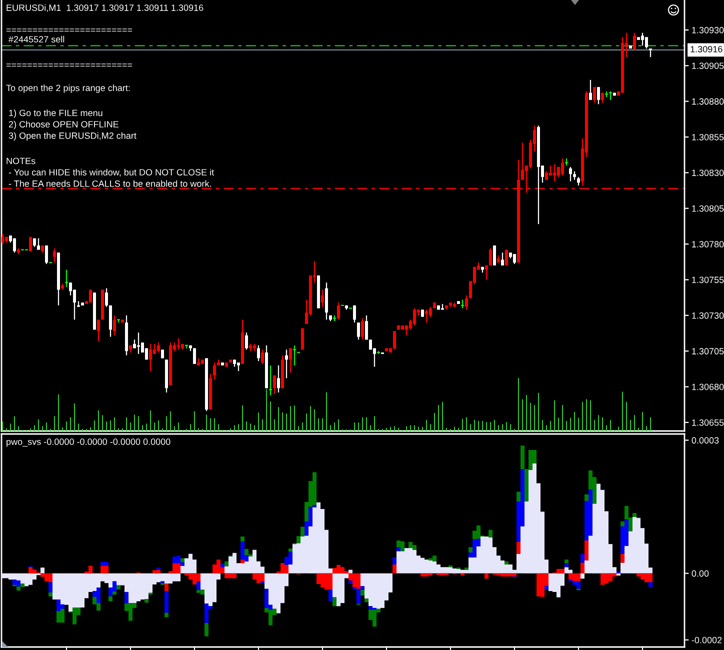 This screenshot has width=724, height=650. I want to click on chart-title: pwo_svs -0.0000 -0.0000 -0.0000 0.0000, so click(88, 442).